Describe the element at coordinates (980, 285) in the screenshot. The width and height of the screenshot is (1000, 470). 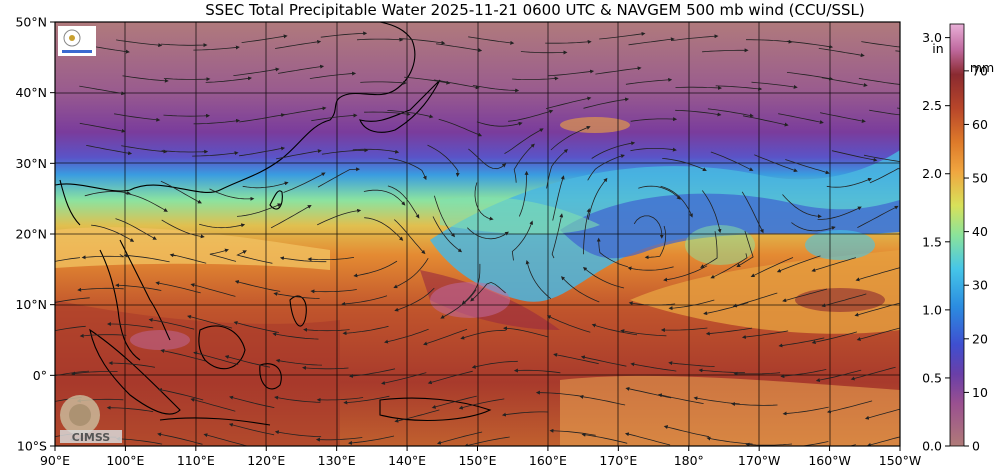
I see `colorbar-mm-tick: 30` at that location.